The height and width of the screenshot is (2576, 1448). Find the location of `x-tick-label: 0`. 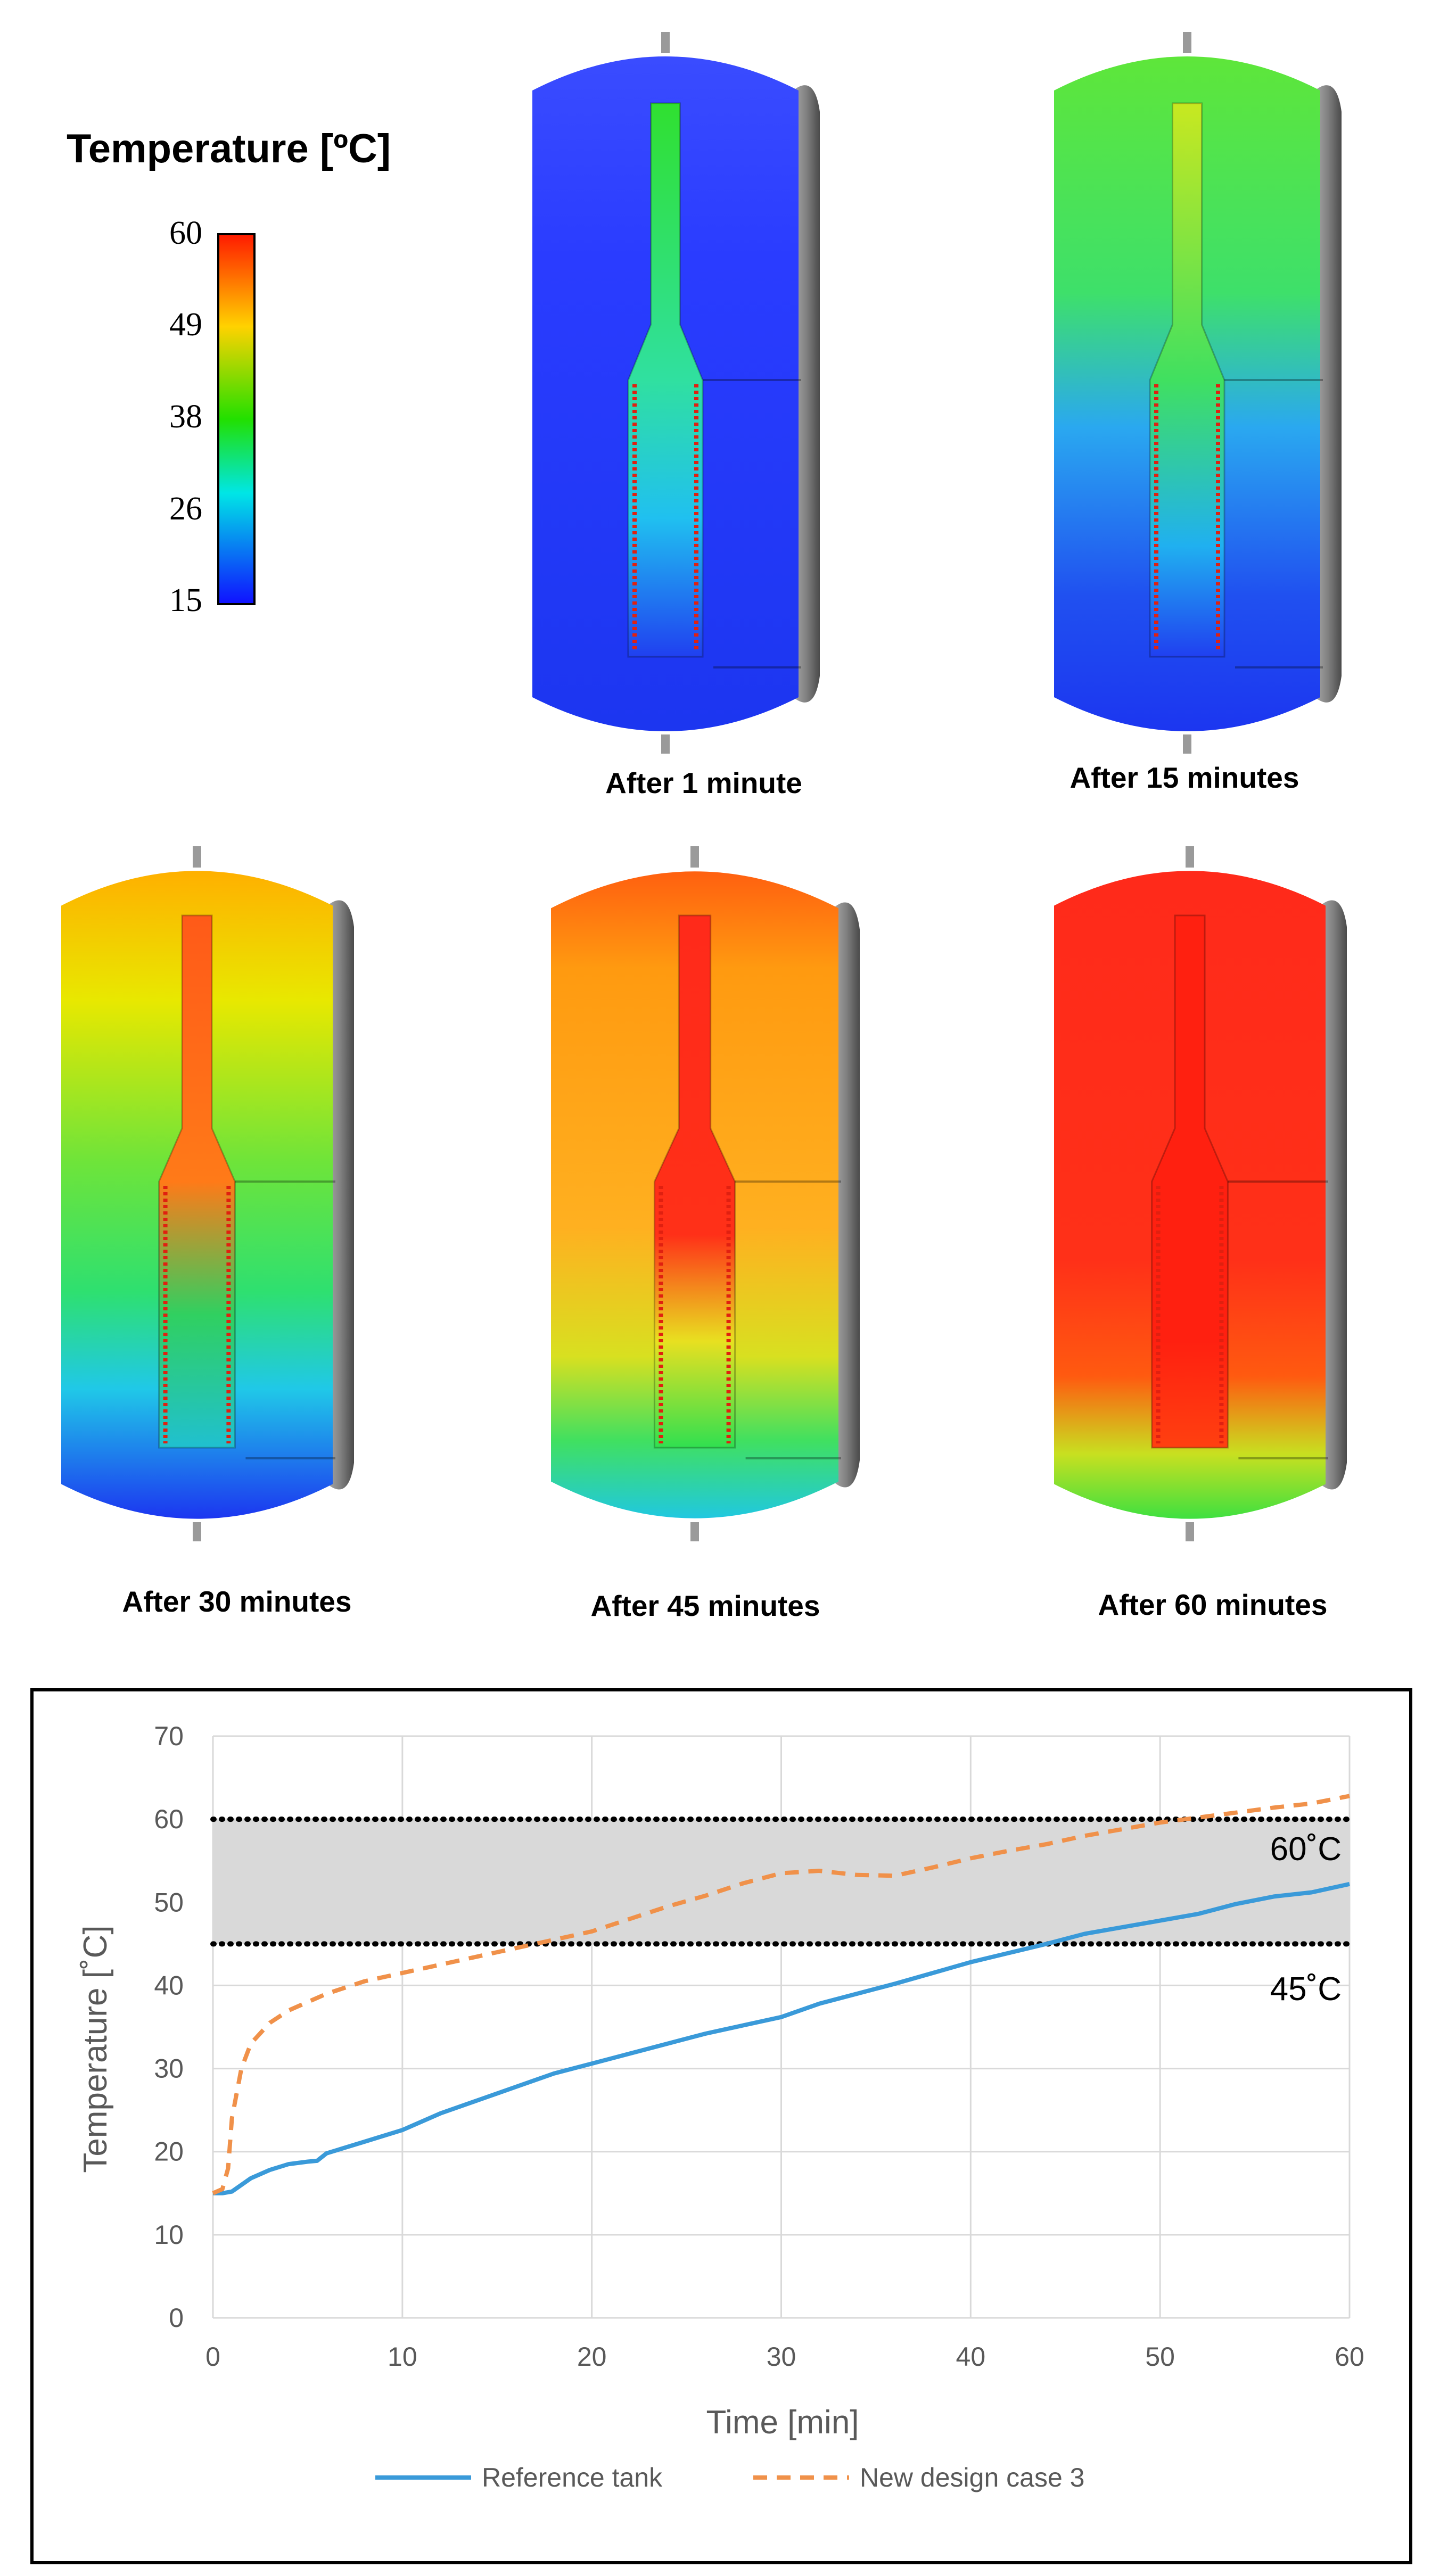

x-tick-label: 0 is located at coordinates (212, 2357).